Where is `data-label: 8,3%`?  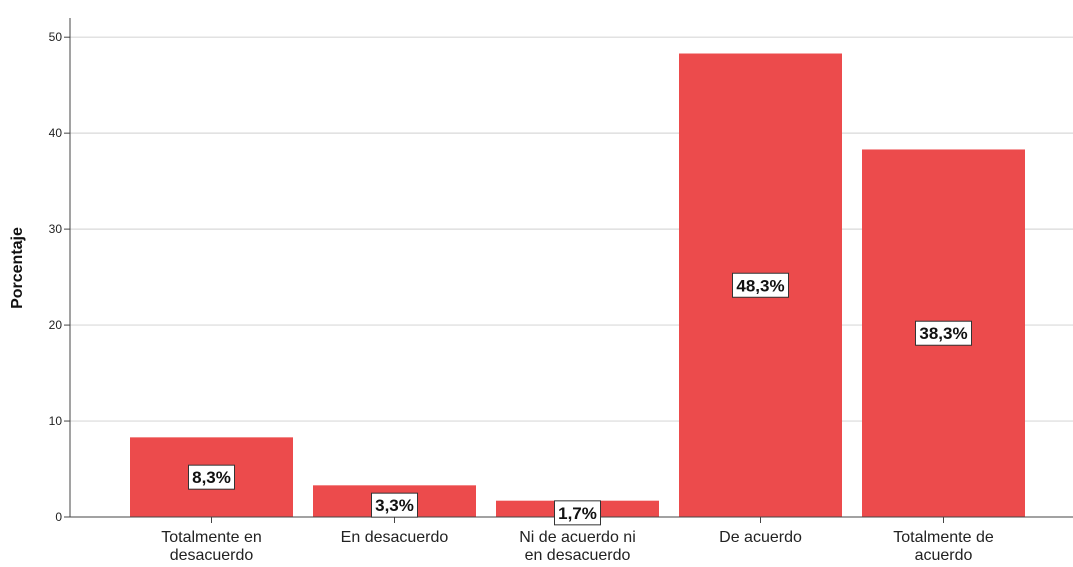
data-label: 8,3% is located at coordinates (211, 477).